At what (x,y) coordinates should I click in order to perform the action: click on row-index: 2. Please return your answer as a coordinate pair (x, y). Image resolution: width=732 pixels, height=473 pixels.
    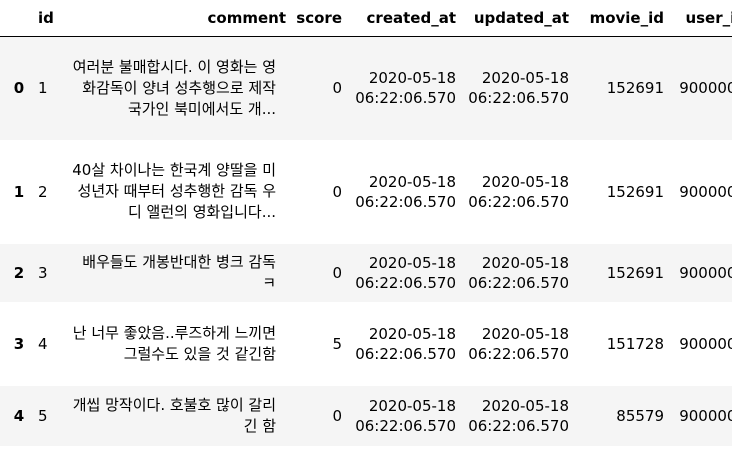
    Looking at the image, I should click on (19, 272).